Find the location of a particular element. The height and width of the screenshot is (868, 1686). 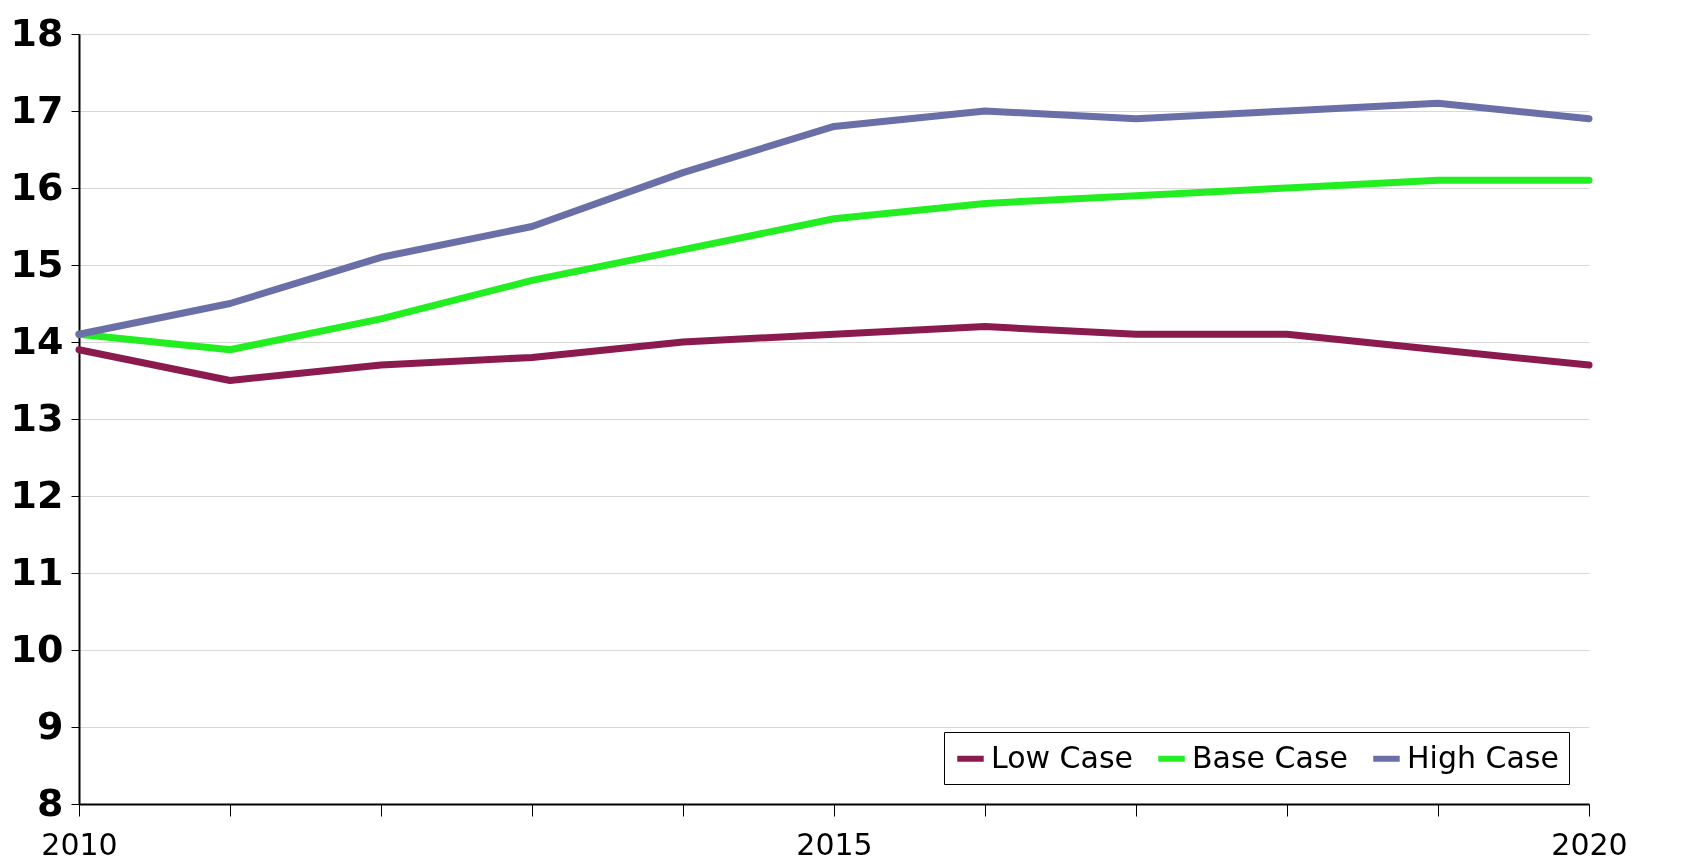

x-tick-label: 2020 is located at coordinates (1589, 844).